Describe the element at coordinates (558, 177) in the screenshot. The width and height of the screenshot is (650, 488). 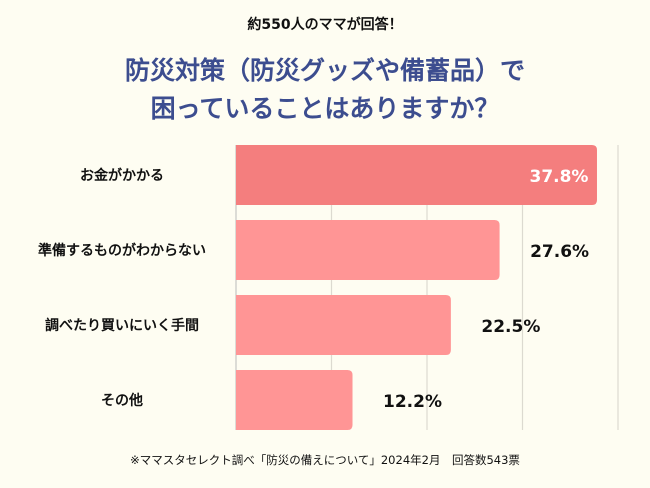
I see `value-label: 37.8%` at that location.